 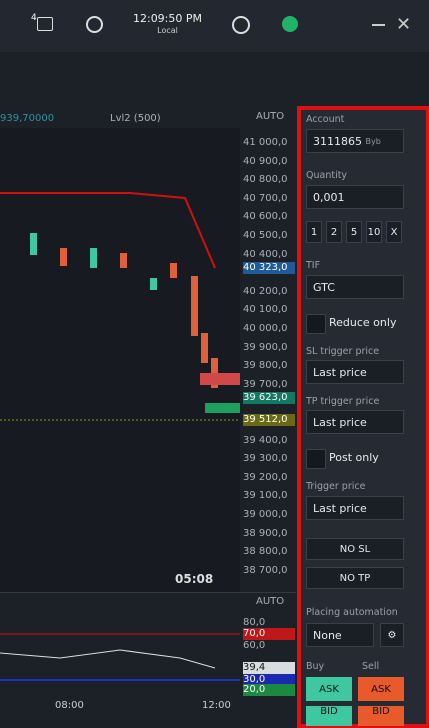 I want to click on ind-label: 60,0, so click(x=254, y=645).